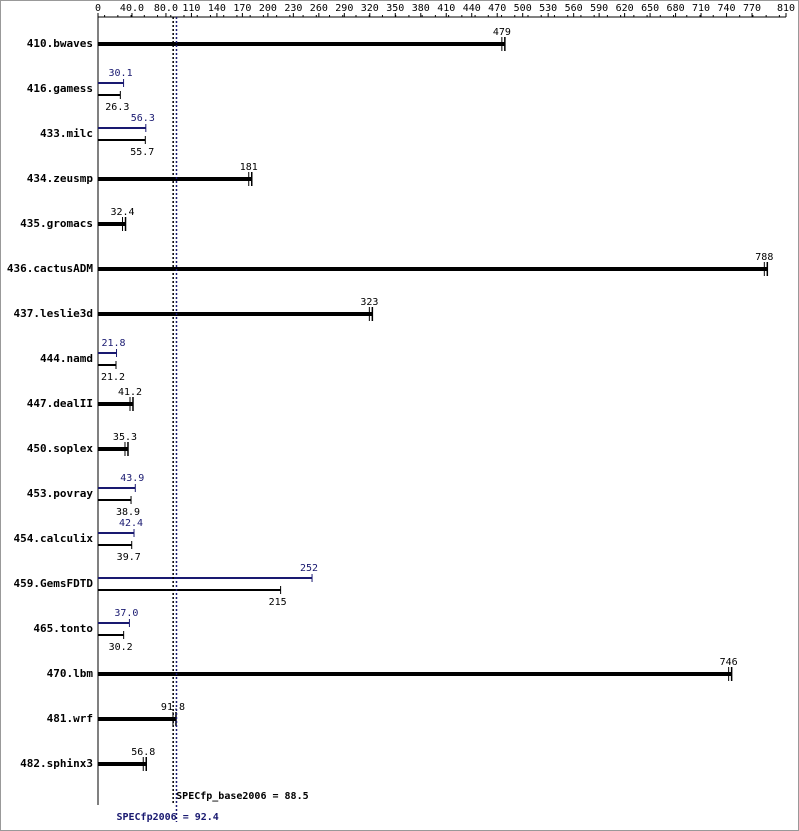 This screenshot has width=799, height=831. Describe the element at coordinates (191, 8) in the screenshot. I see `x-tick-label: 110` at that location.